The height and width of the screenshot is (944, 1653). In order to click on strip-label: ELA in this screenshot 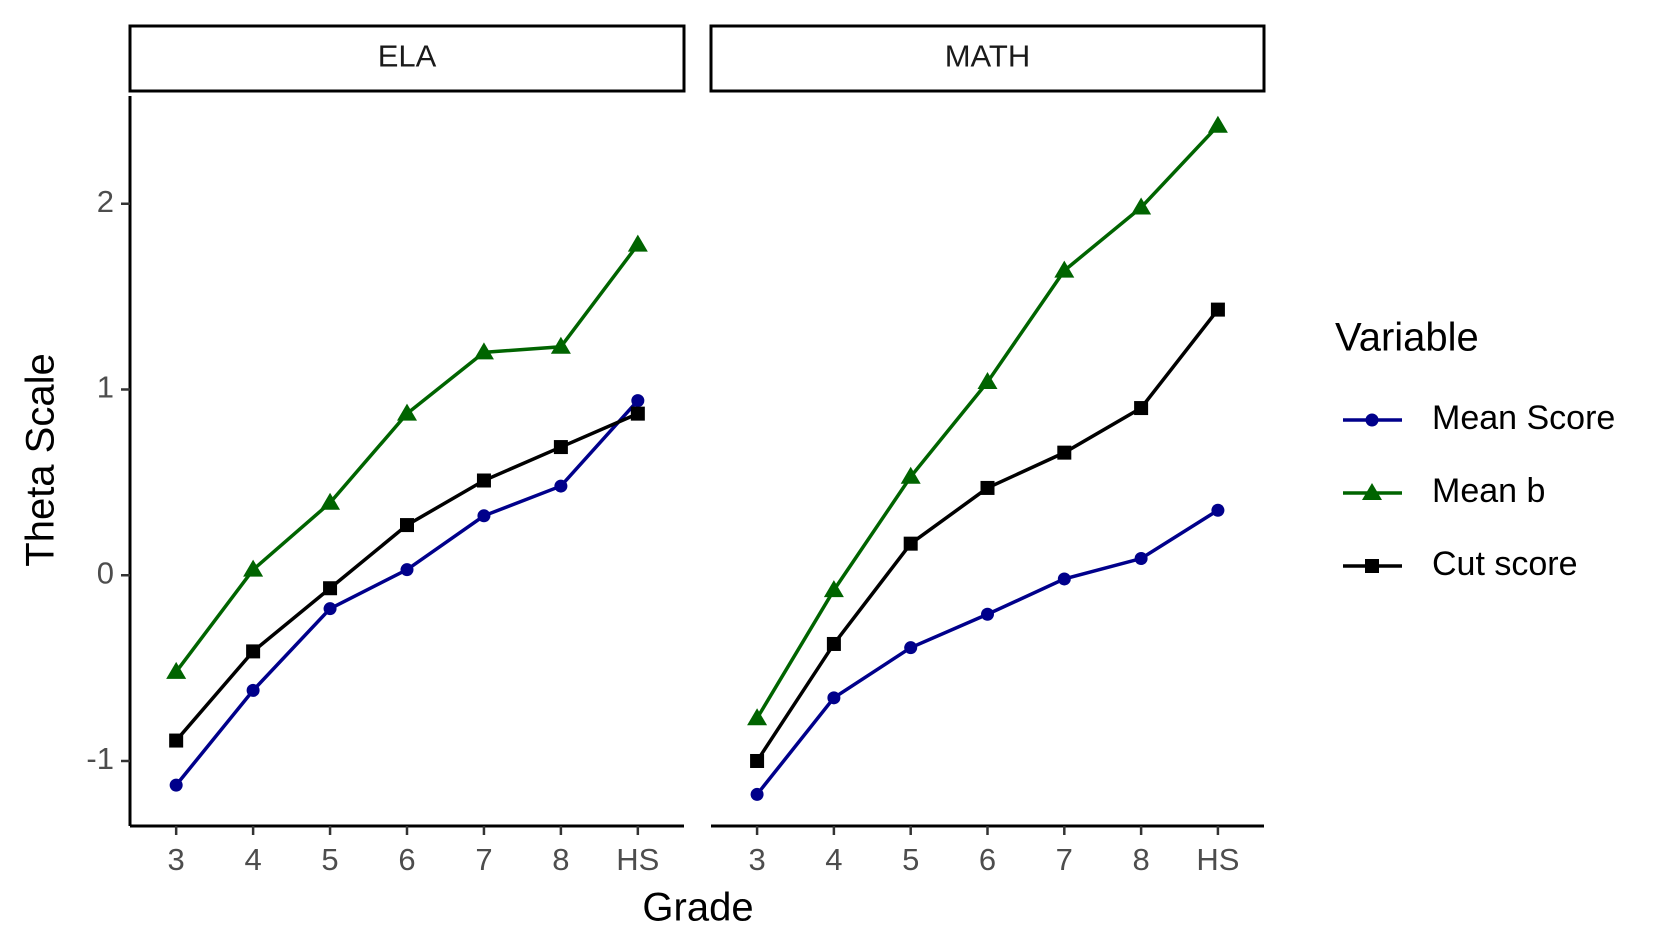, I will do `click(407, 56)`.